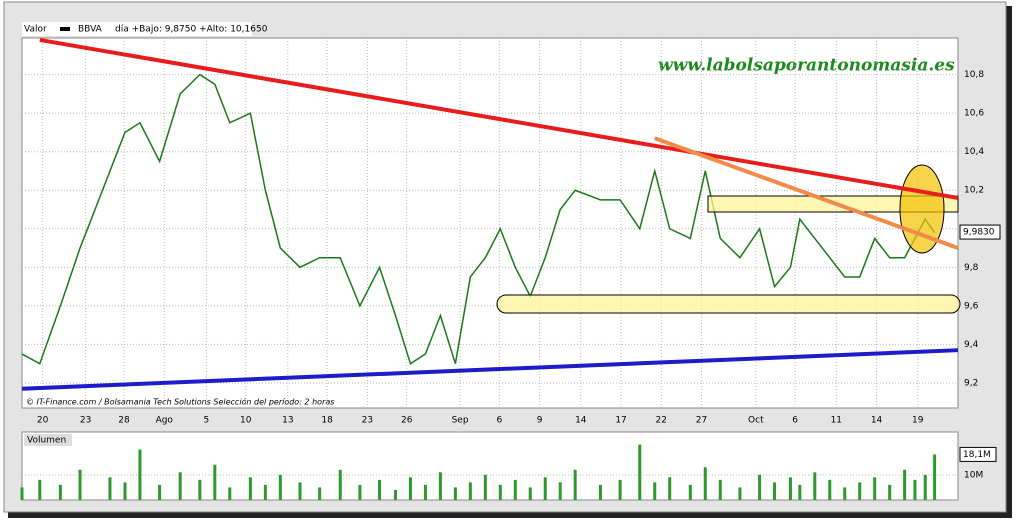  What do you see at coordinates (974, 191) in the screenshot?
I see `y-tick-label: 10,2` at bounding box center [974, 191].